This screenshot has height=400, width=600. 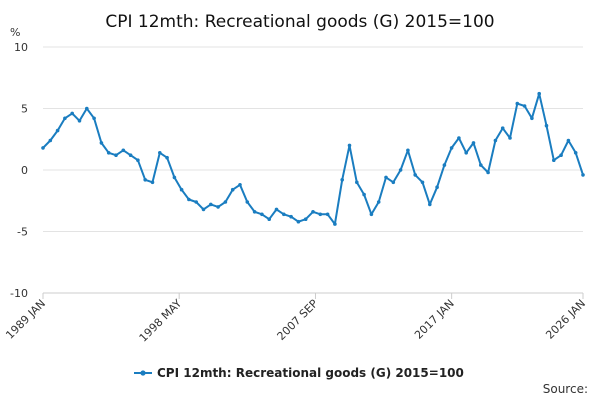 What do you see at coordinates (565, 389) in the screenshot?
I see `source-label: Source:` at bounding box center [565, 389].